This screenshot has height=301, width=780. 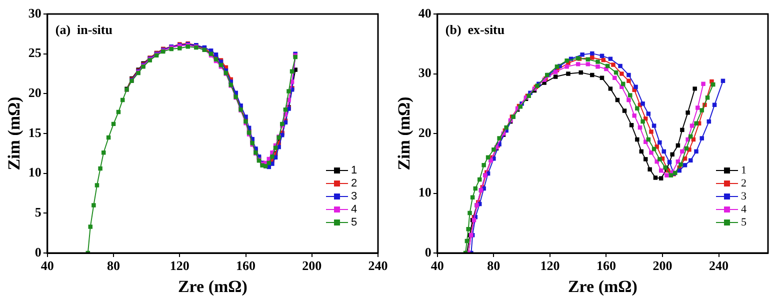 I want to click on x-tick-label: 40, so click(x=437, y=266).